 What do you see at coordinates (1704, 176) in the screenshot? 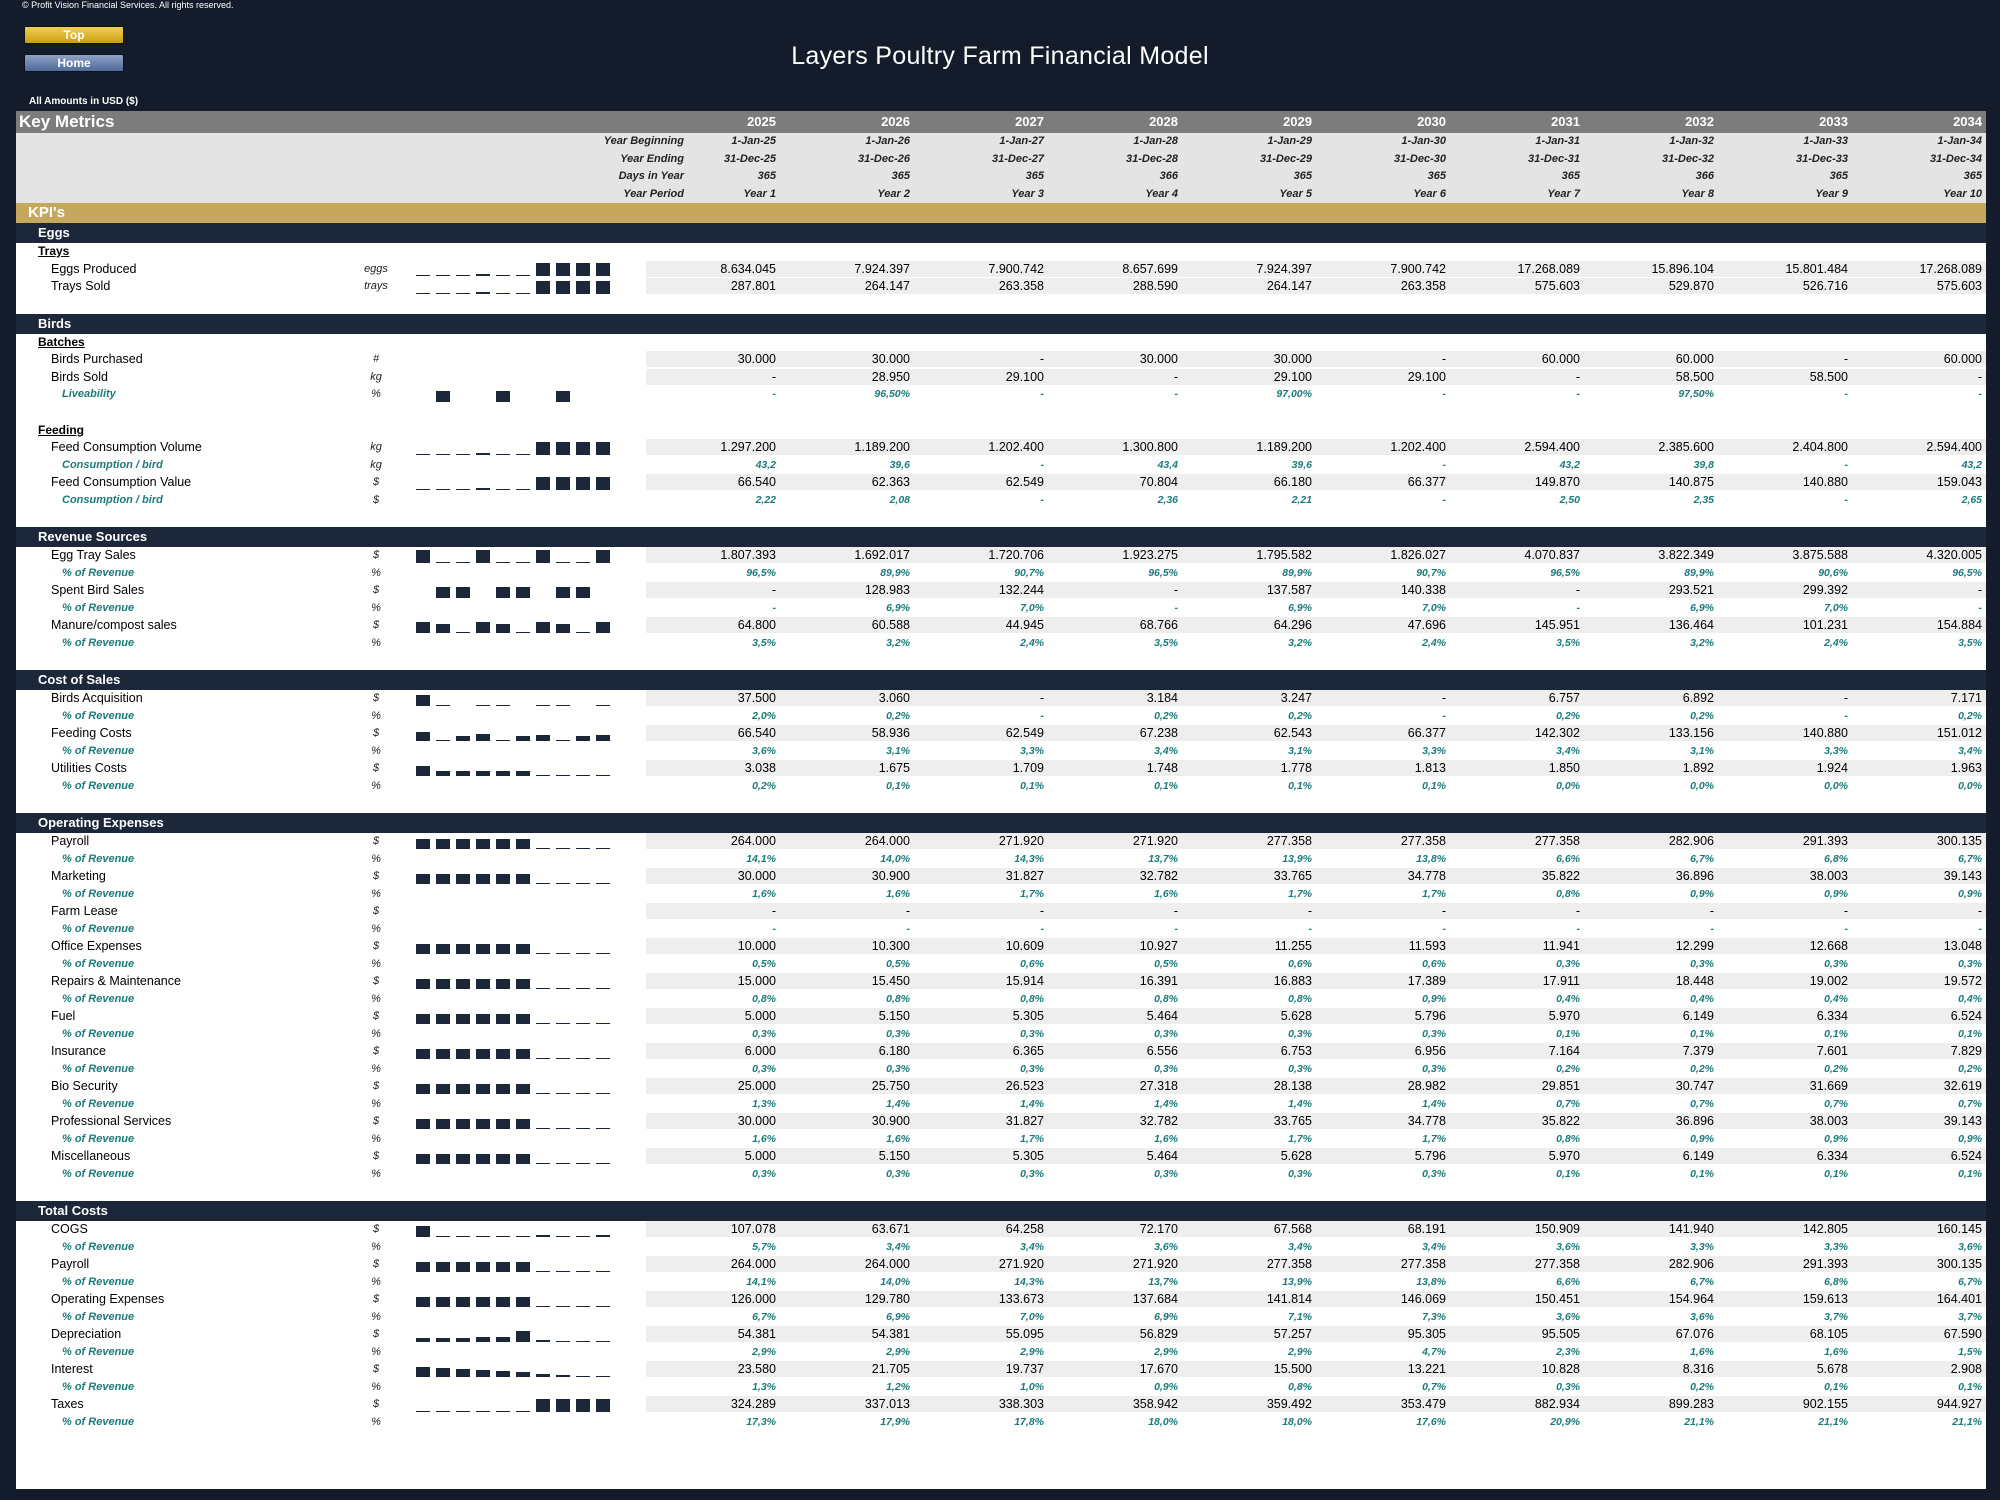
I see `period-info-cell: 366` at bounding box center [1704, 176].